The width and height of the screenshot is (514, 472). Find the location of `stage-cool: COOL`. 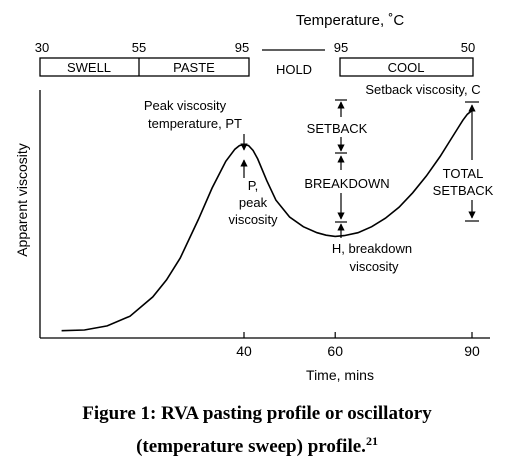

stage-cool: COOL is located at coordinates (406, 67).